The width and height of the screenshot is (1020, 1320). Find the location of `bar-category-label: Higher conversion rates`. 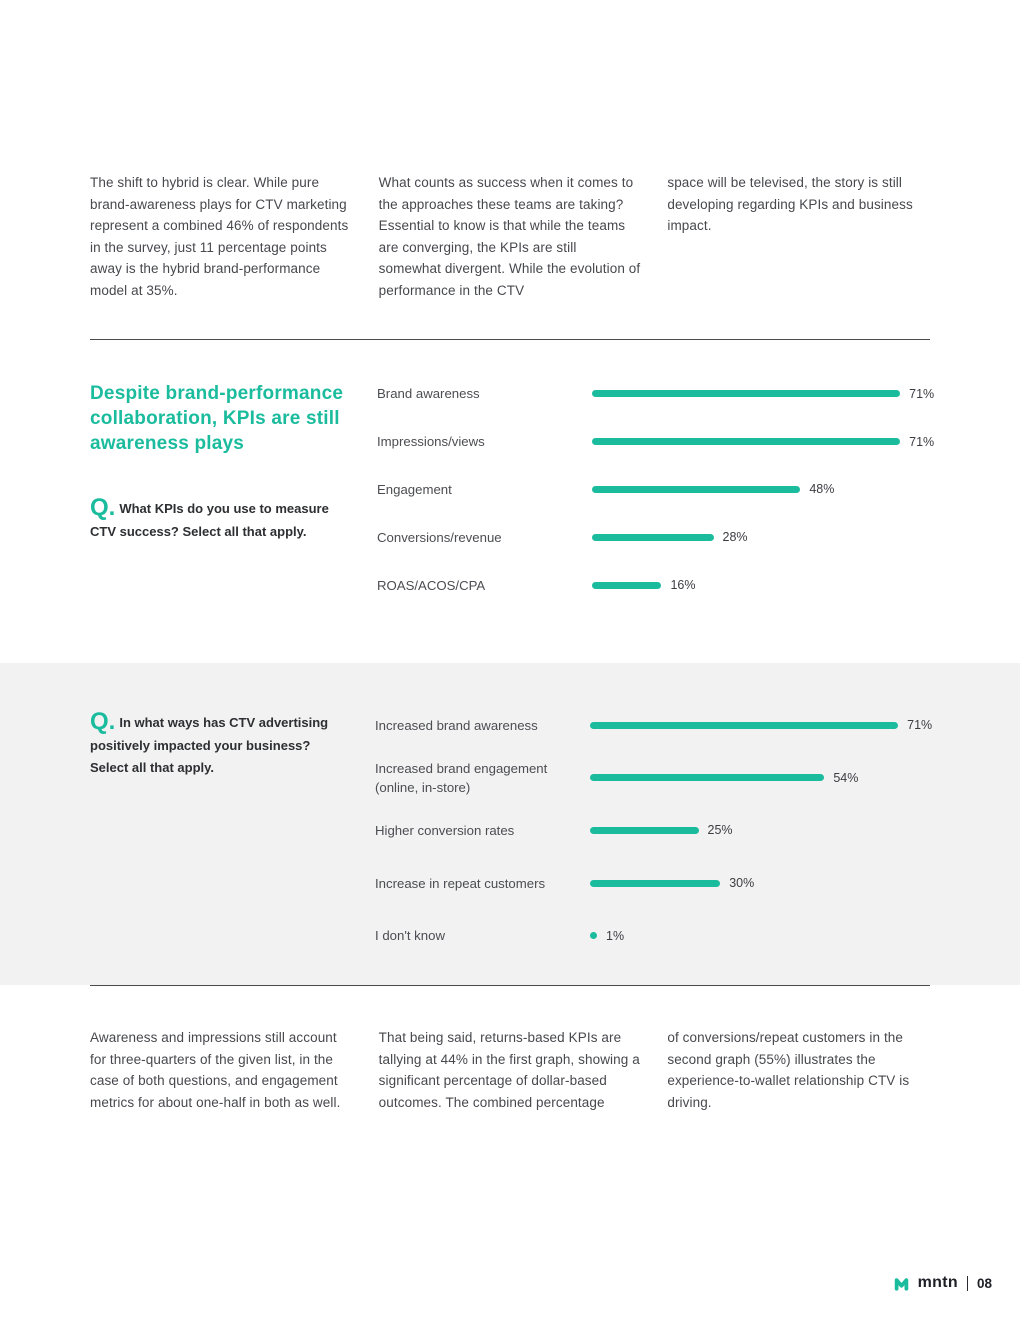

bar-category-label: Higher conversion rates is located at coordinates (445, 830).